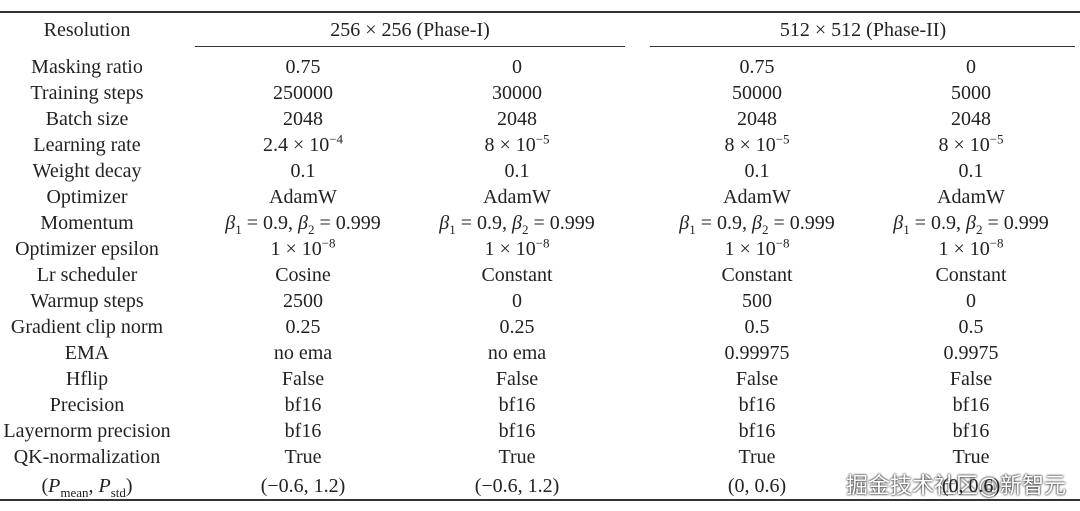 Image resolution: width=1080 pixels, height=511 pixels. I want to click on text-run: = 0.9,, so click(723, 223).